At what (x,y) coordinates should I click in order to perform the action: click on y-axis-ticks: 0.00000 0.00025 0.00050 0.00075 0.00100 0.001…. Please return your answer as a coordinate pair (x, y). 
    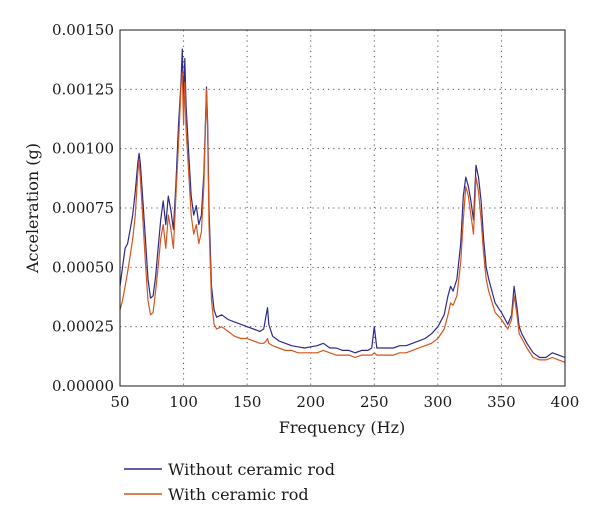
    Looking at the image, I should click on (83, 208).